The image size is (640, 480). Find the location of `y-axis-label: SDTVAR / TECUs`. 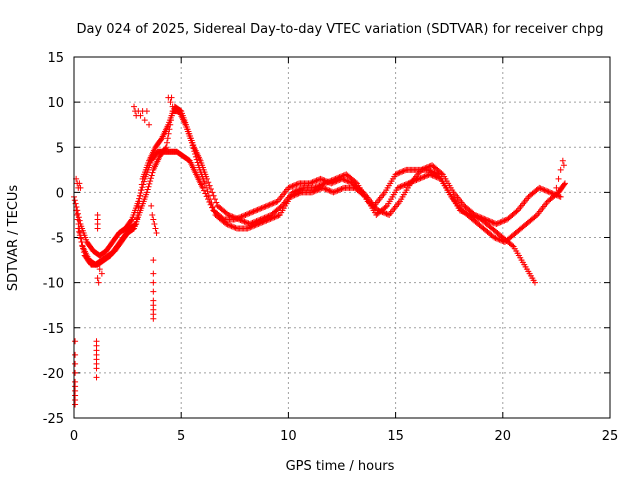

y-axis-label: SDTVAR / TECUs is located at coordinates (13, 238).